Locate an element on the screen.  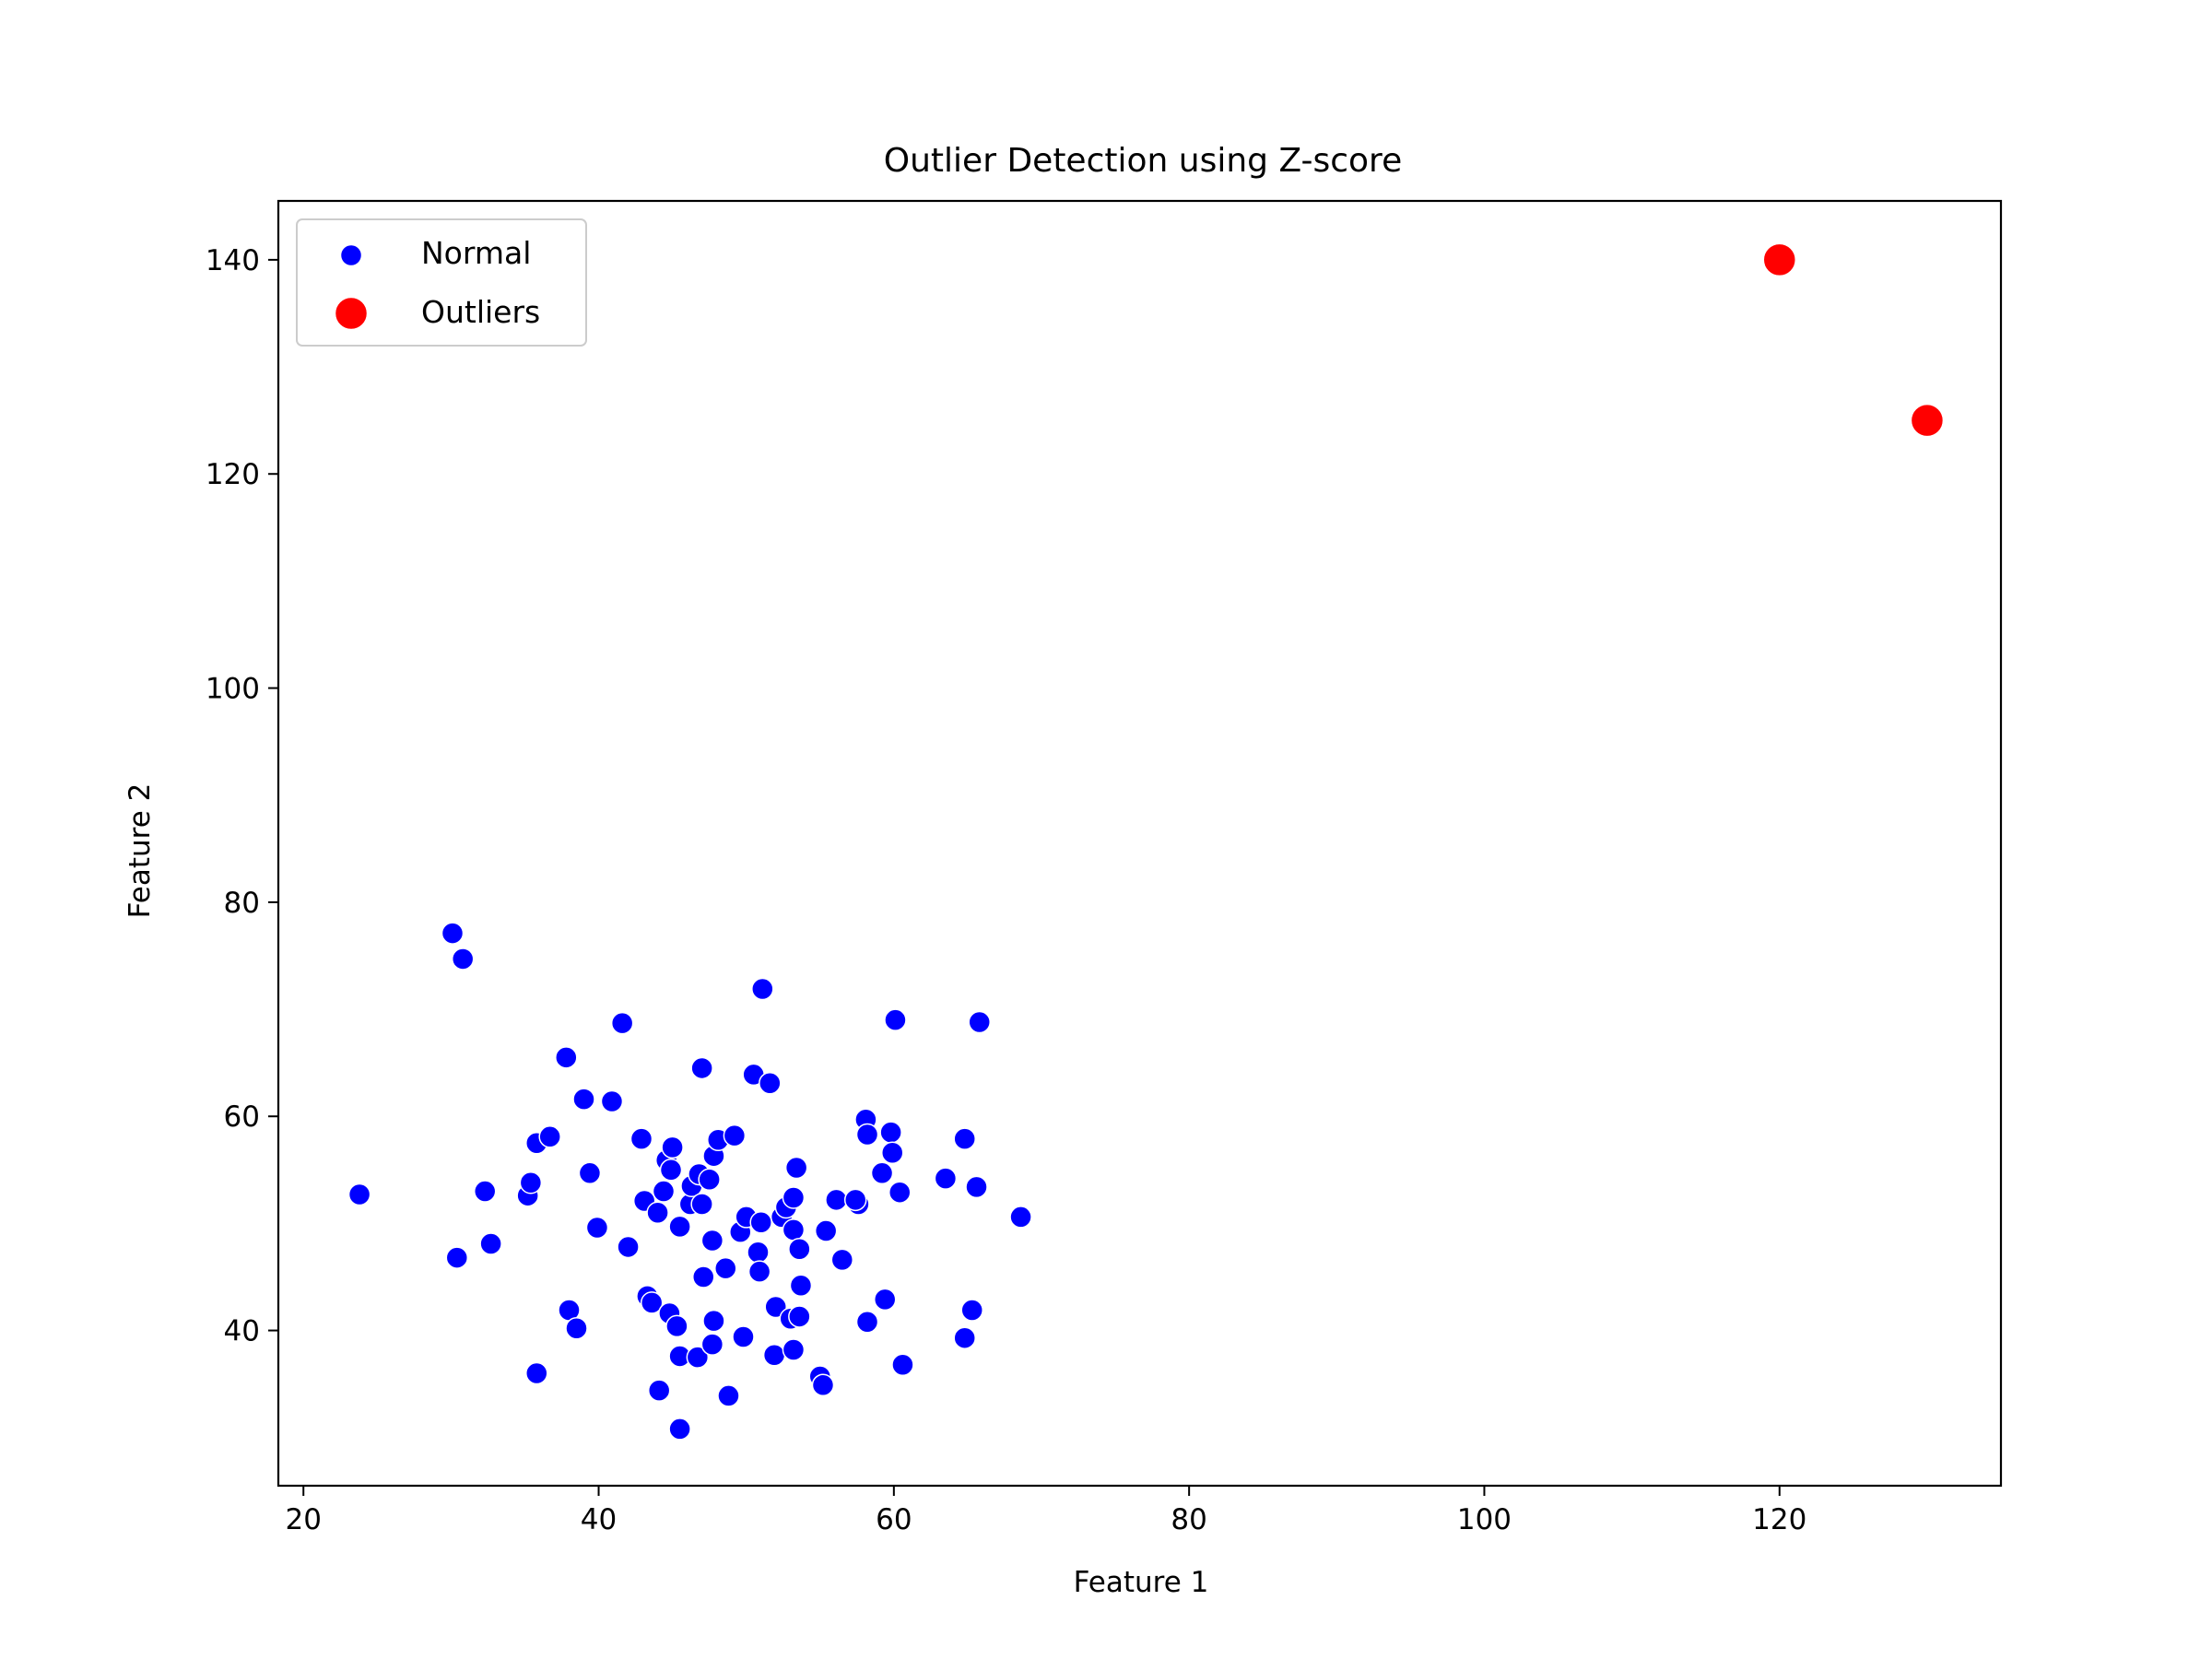
y-axis-label: Feature 2 is located at coordinates (140, 851).